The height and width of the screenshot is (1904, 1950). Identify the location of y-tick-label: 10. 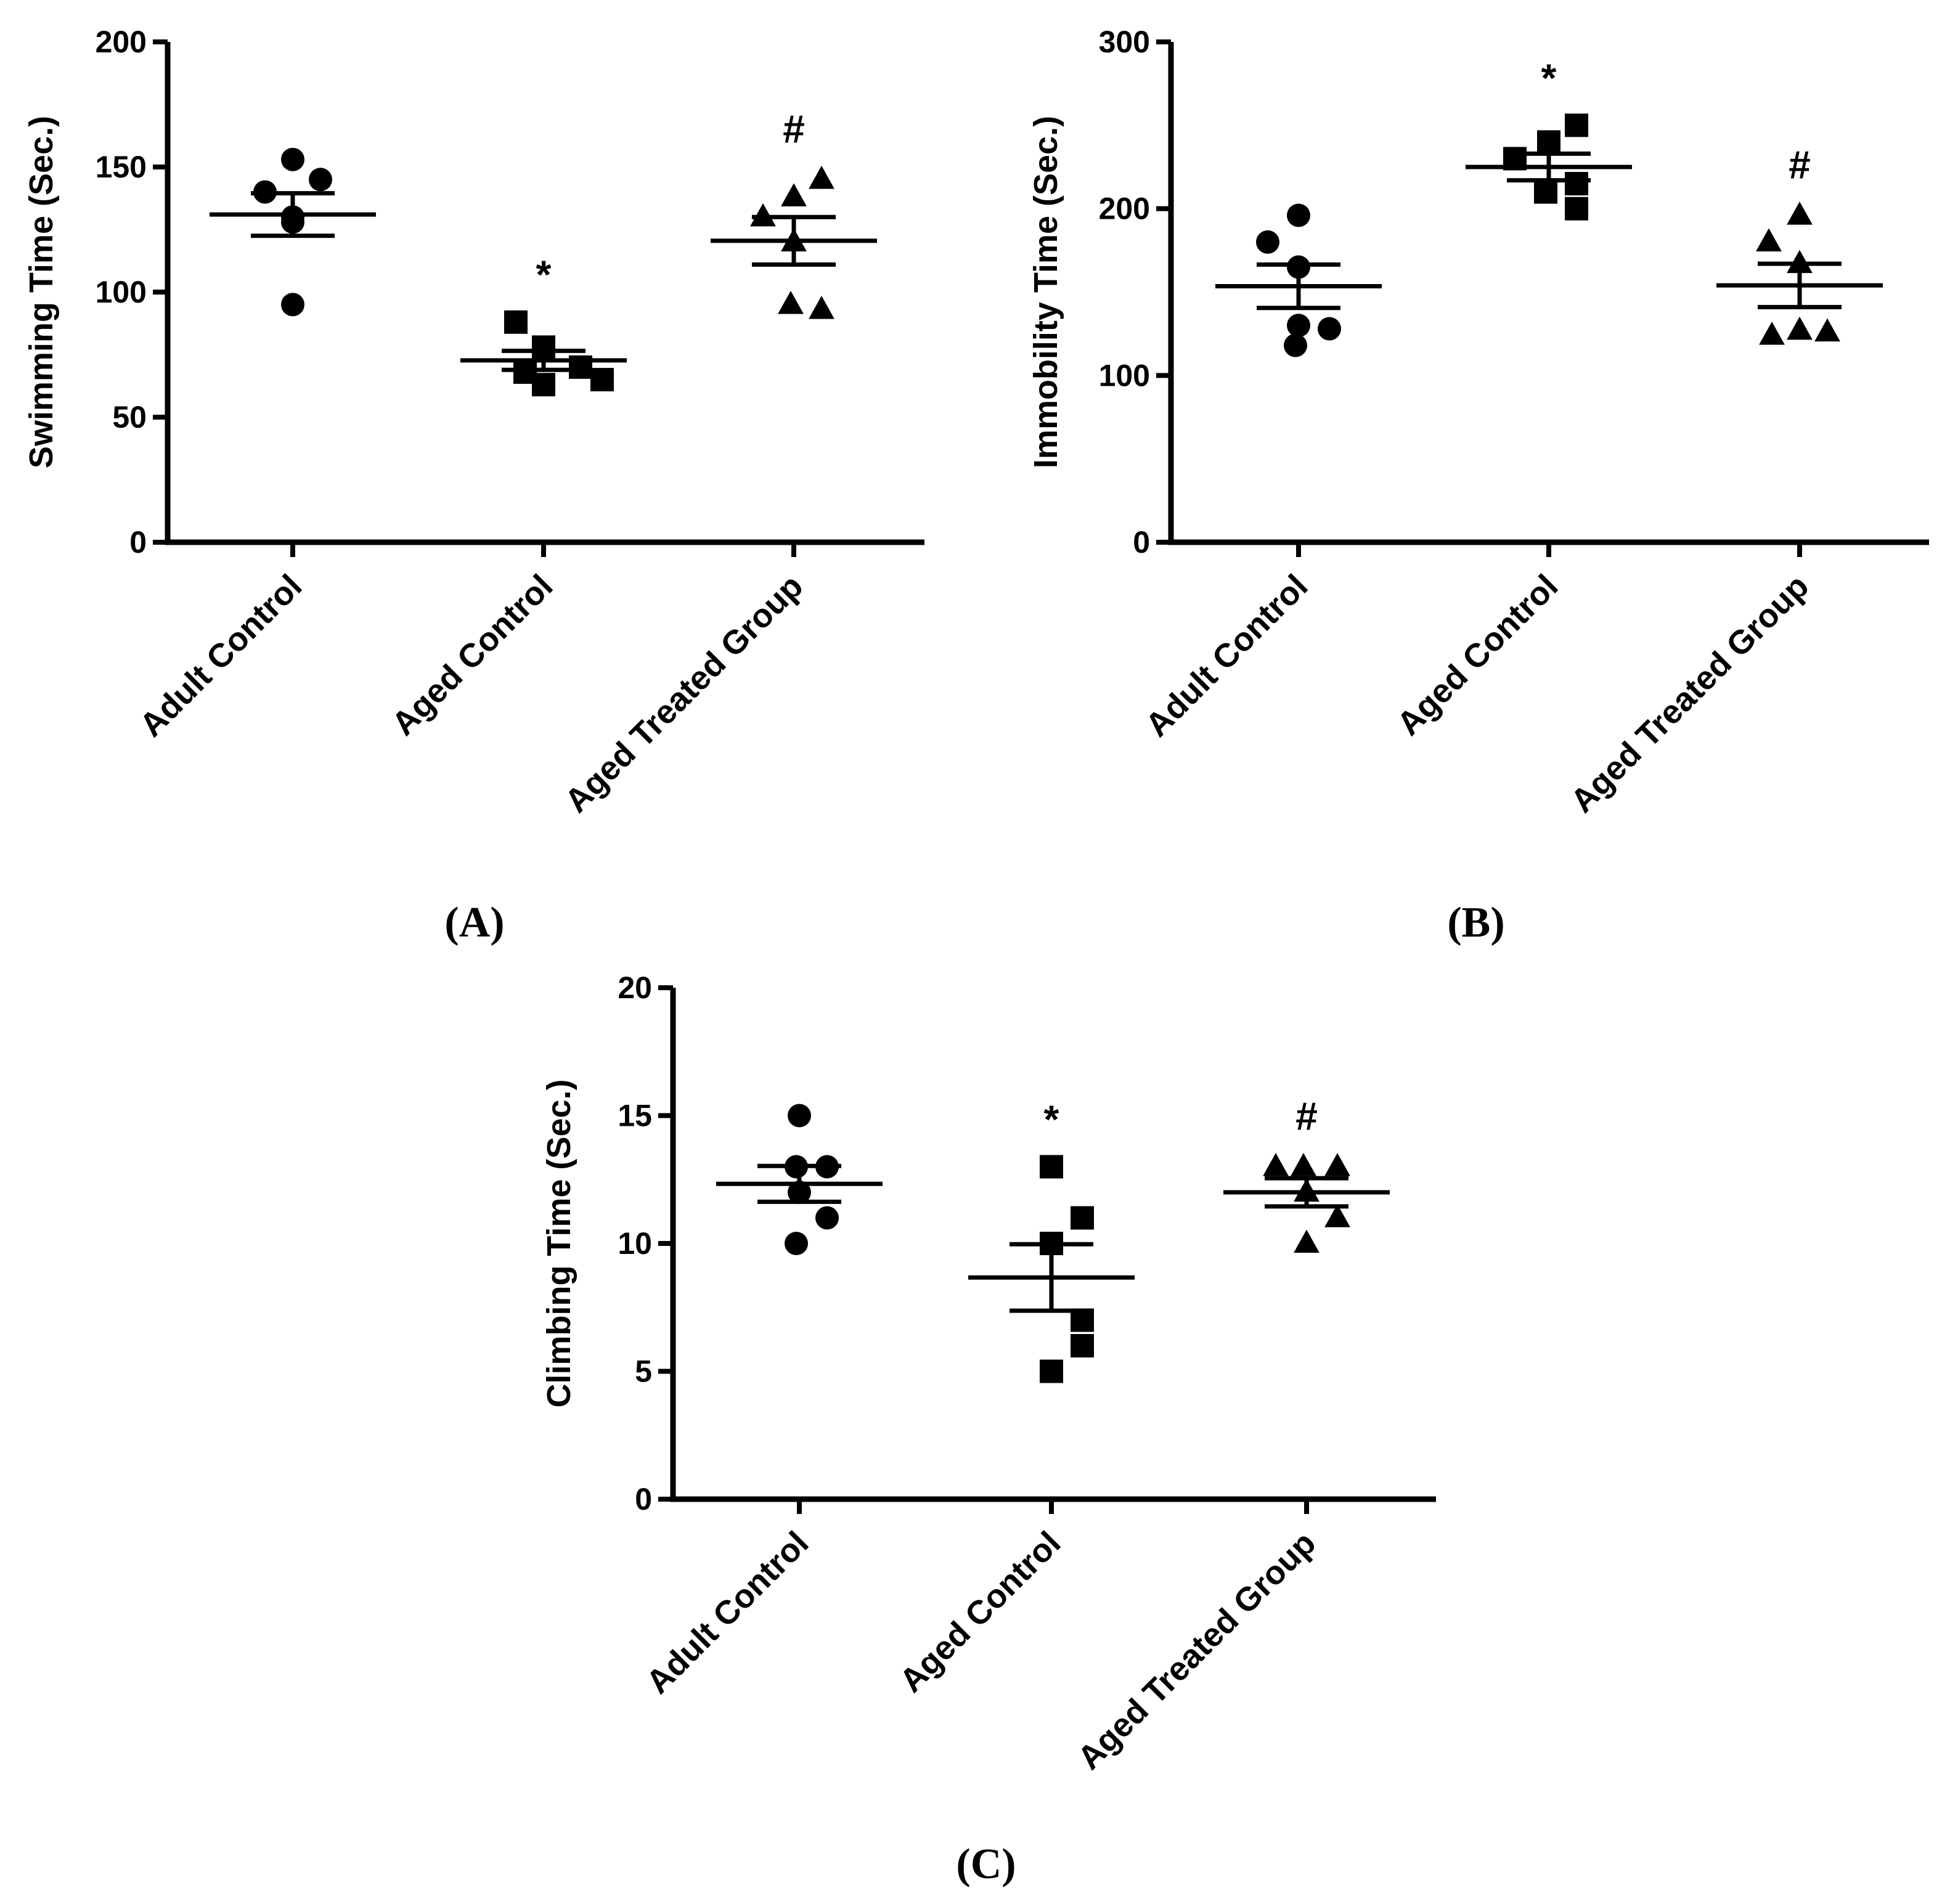
(635, 1243).